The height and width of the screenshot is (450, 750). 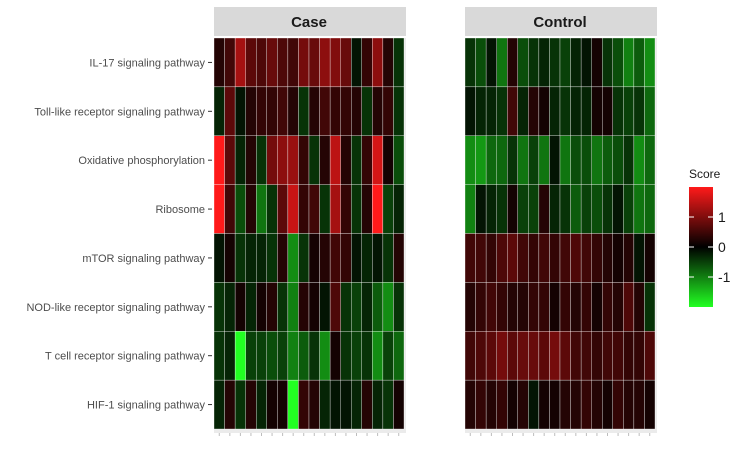 What do you see at coordinates (125, 357) in the screenshot?
I see `row-label: T cell receptor signaling pathway` at bounding box center [125, 357].